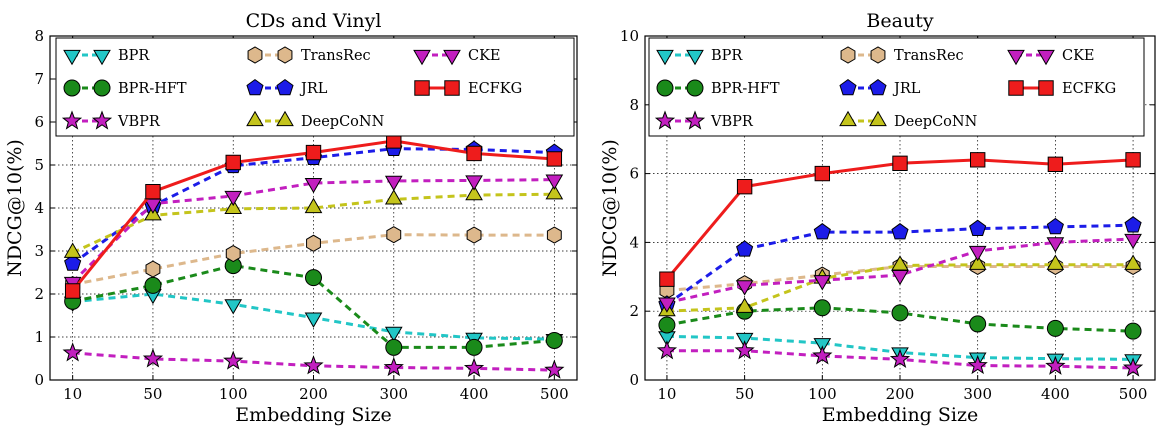  What do you see at coordinates (900, 285) in the screenshot?
I see `series-deepconn` at bounding box center [900, 285].